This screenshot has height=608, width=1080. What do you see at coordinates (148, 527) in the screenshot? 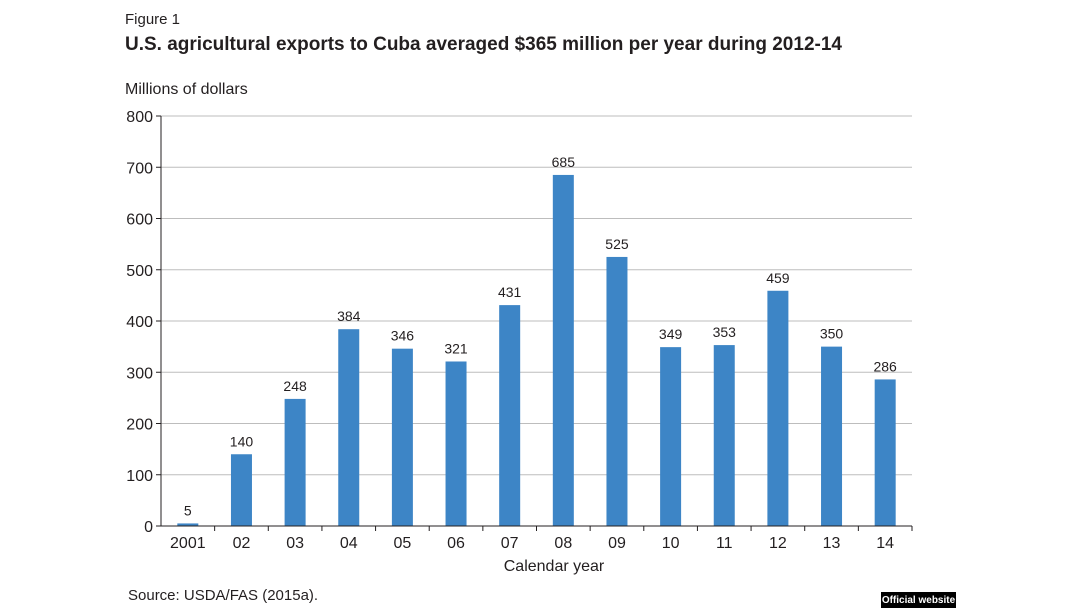
I see `y-tick-label: 0` at bounding box center [148, 527].